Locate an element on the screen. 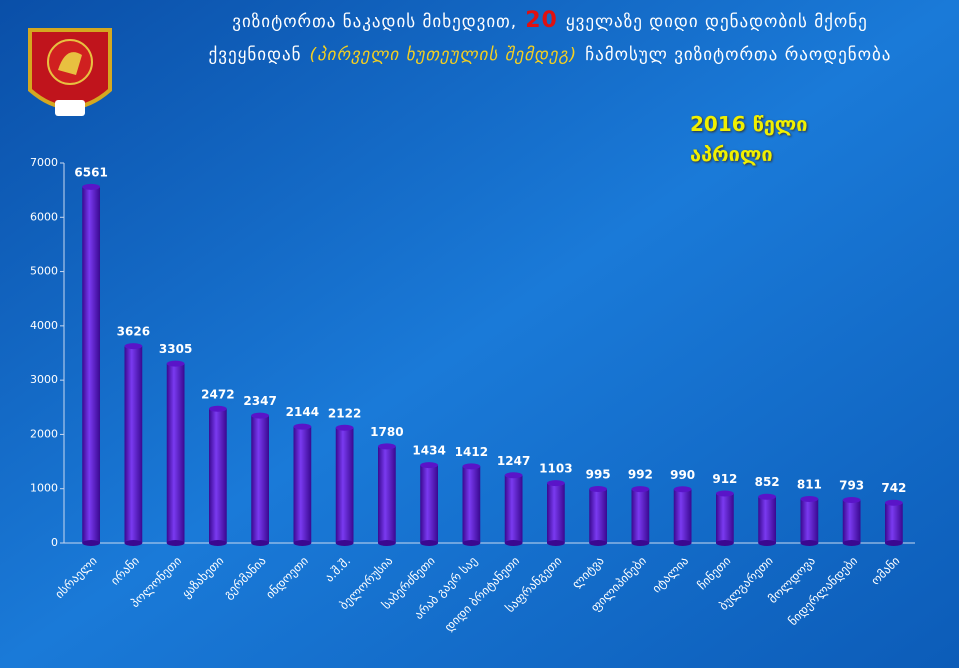 This screenshot has width=959, height=668. data-label: 811 is located at coordinates (809, 484).